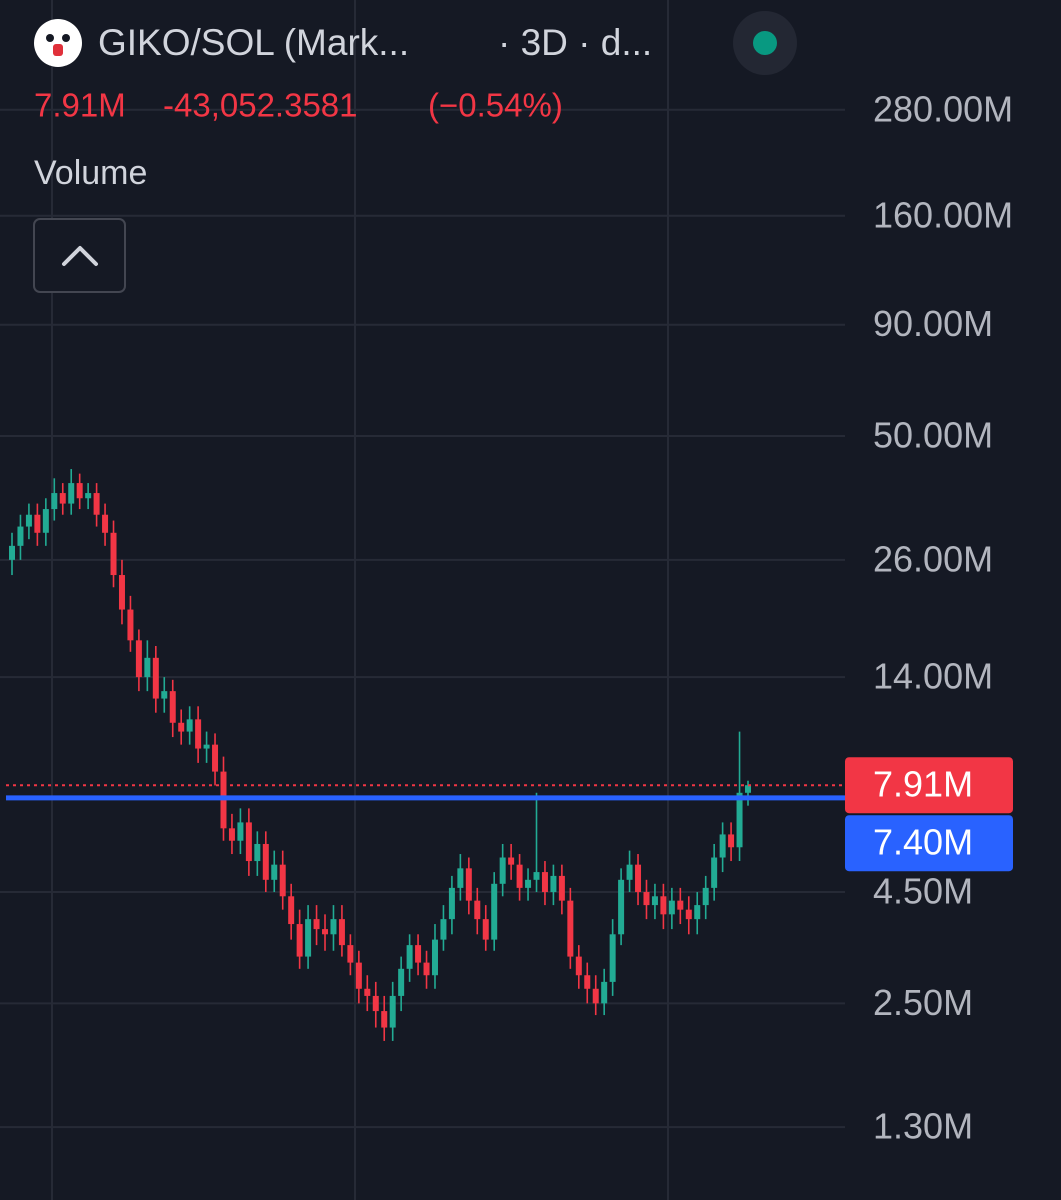 The width and height of the screenshot is (1061, 1200). Describe the element at coordinates (933, 558) in the screenshot. I see `y-tick-label: 26.00M` at that location.